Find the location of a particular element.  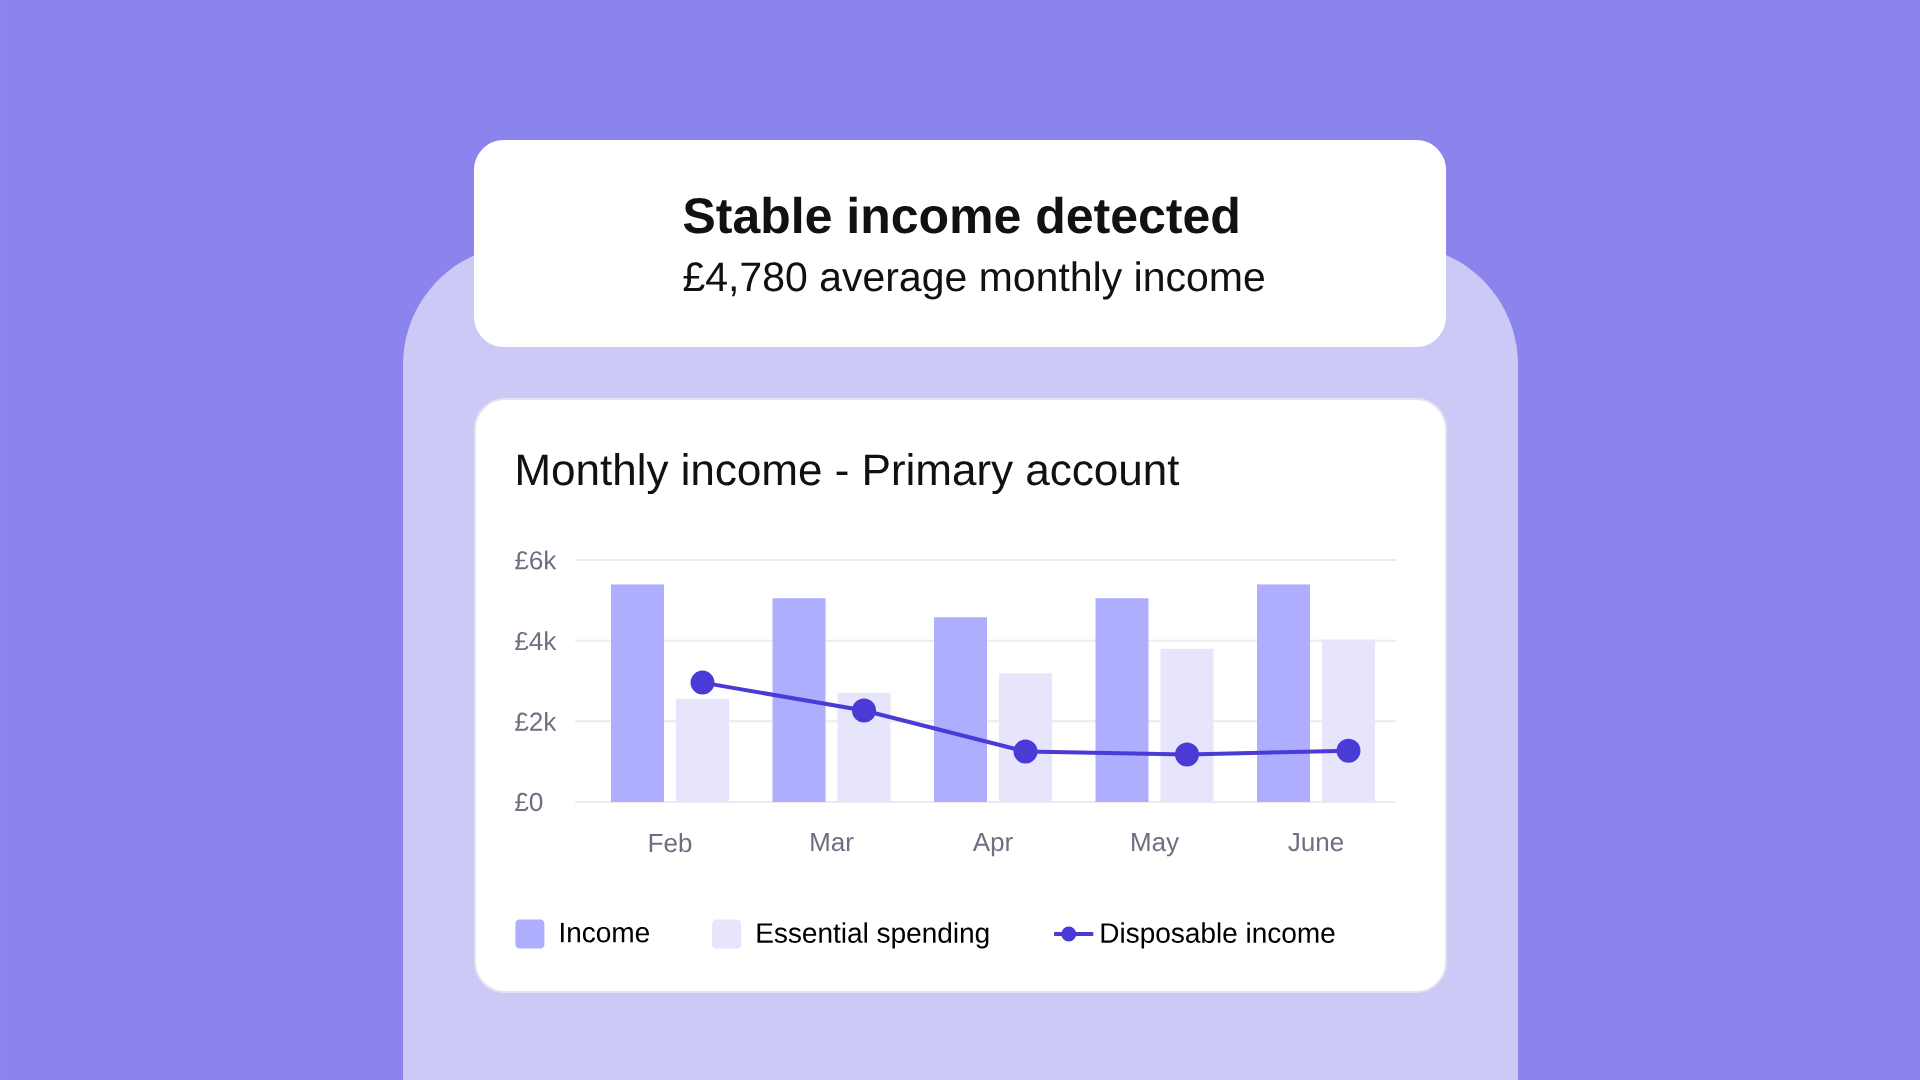

x-tick-label: May is located at coordinates (1156, 845).